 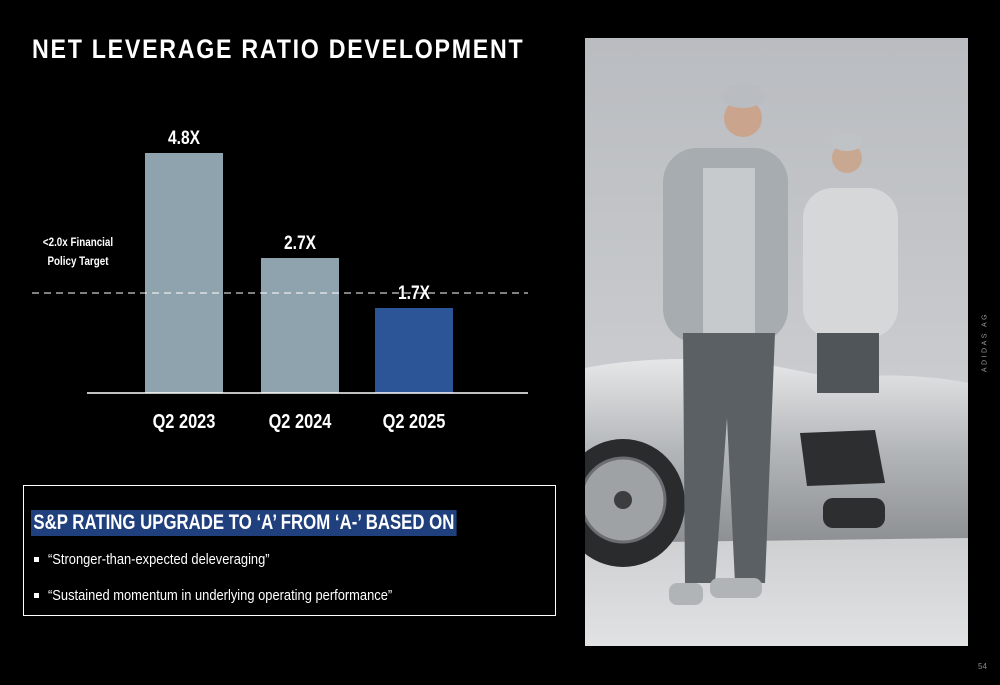 What do you see at coordinates (301, 420) in the screenshot?
I see `category-tick-label: Q2 2024` at bounding box center [301, 420].